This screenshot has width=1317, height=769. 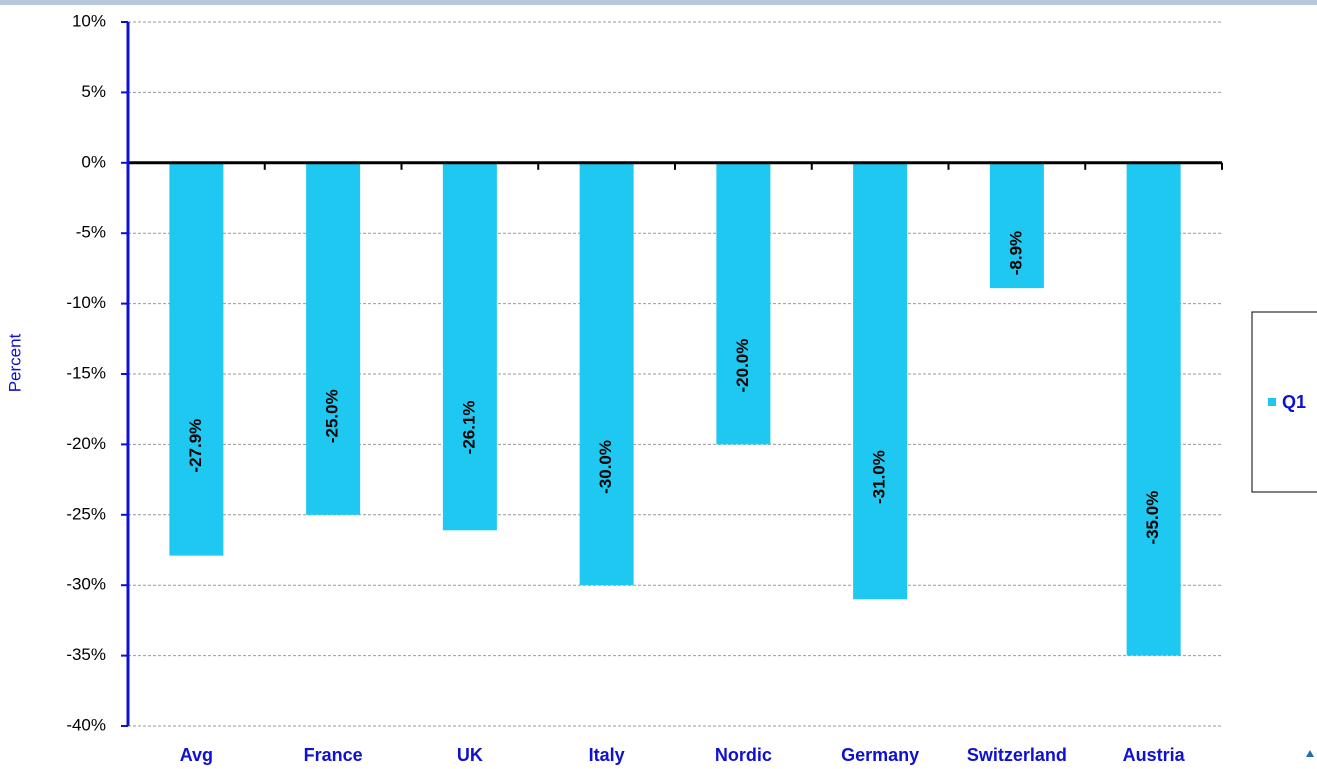 I want to click on x-tick-label: Italy, so click(x=607, y=755).